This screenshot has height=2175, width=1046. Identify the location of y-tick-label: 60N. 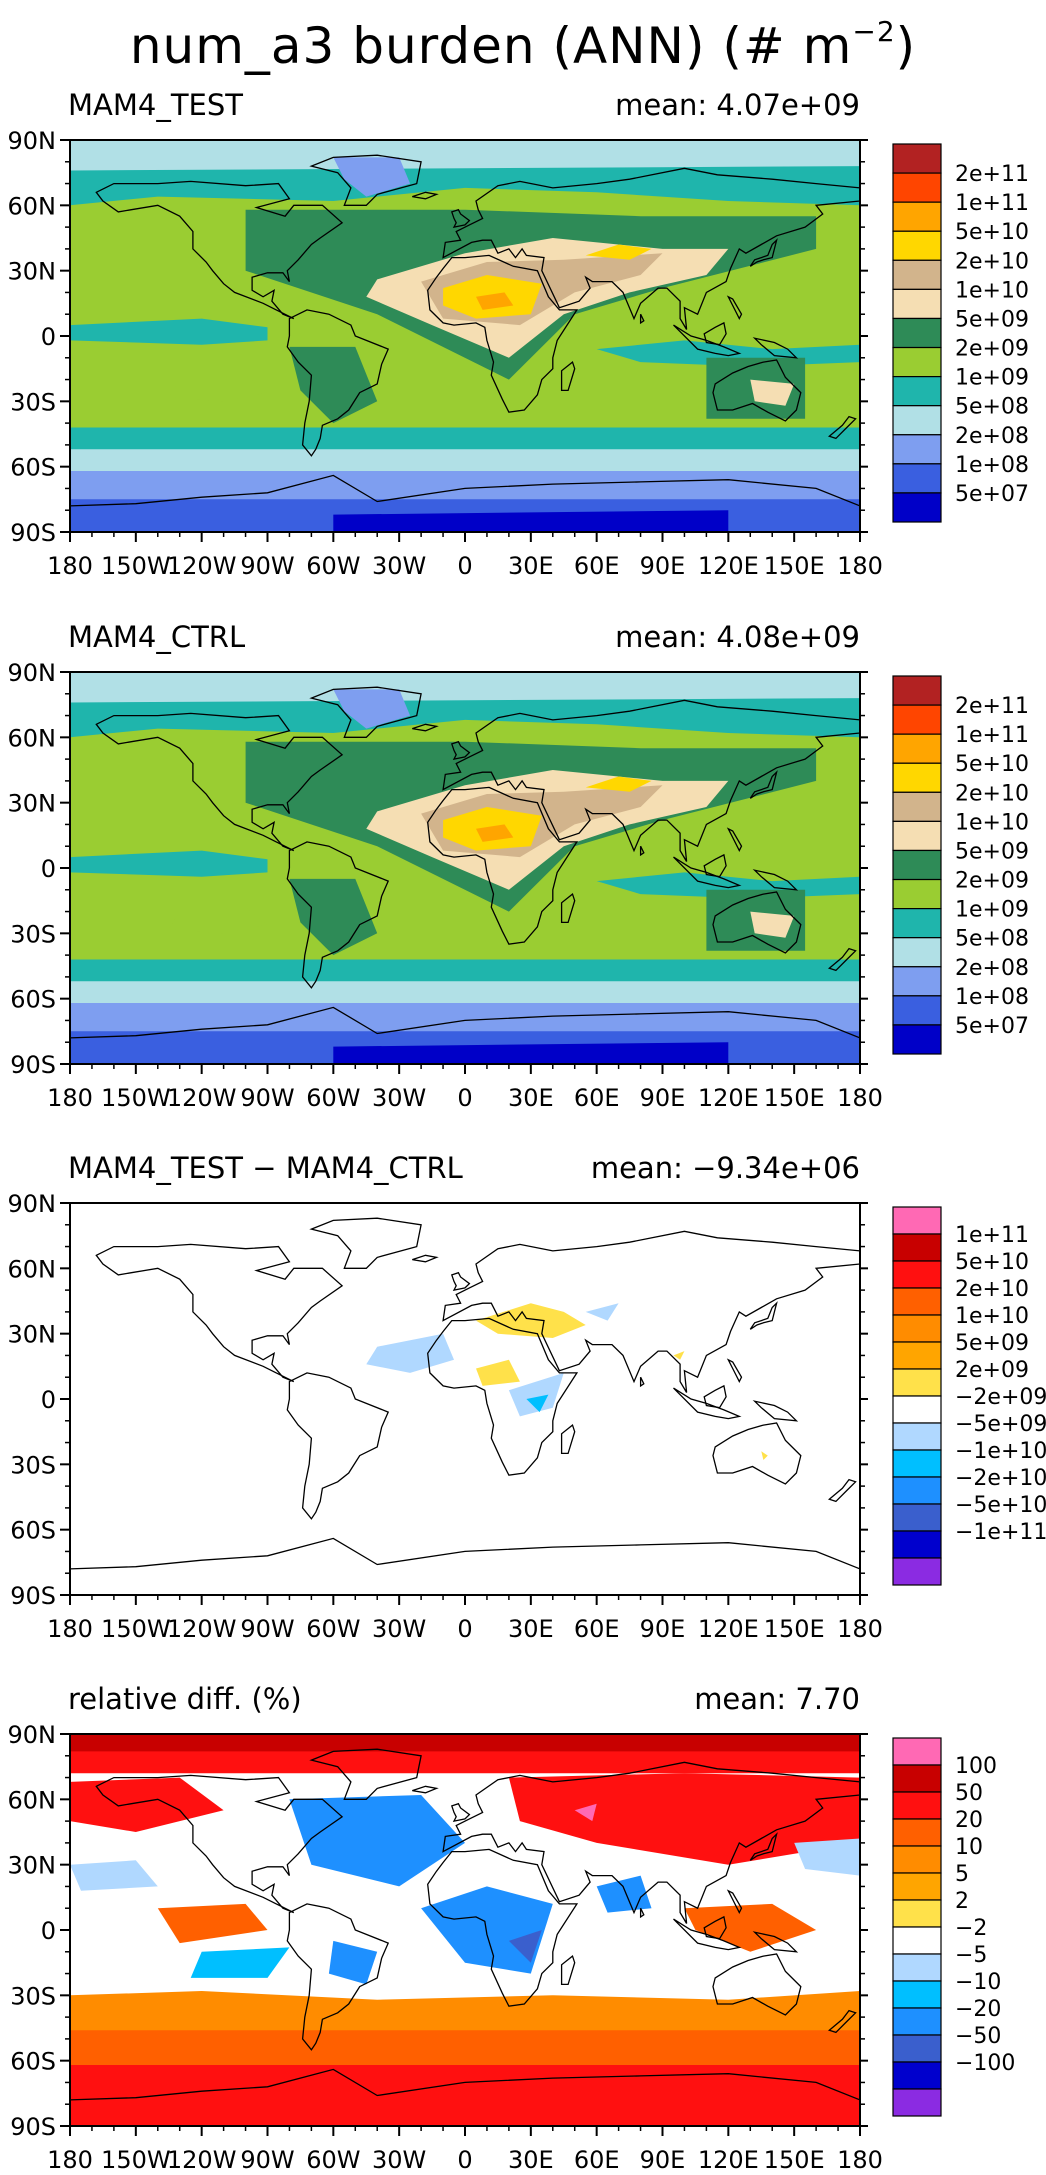
(32, 206).